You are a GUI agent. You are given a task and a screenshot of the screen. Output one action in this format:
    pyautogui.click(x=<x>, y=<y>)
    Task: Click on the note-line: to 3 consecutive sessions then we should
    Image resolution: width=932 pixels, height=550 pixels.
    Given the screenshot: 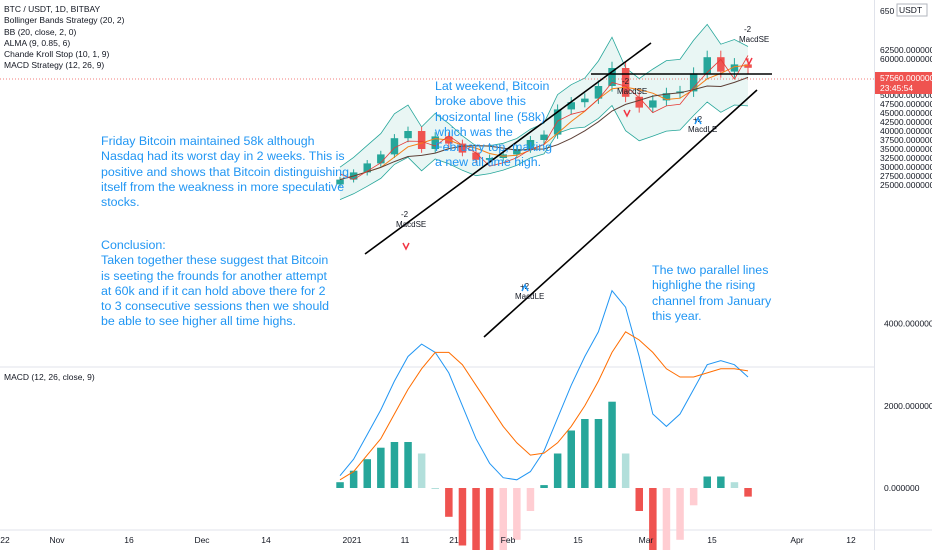 What is the action you would take?
    pyautogui.click(x=215, y=306)
    